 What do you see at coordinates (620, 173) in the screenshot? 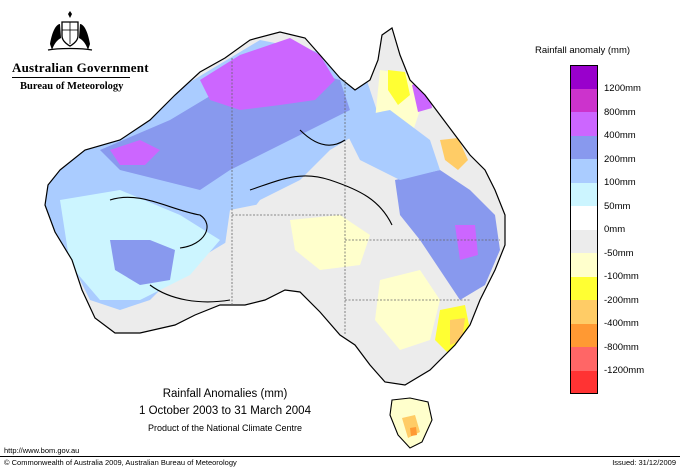
I see `legend-item: 100mm` at bounding box center [620, 173].